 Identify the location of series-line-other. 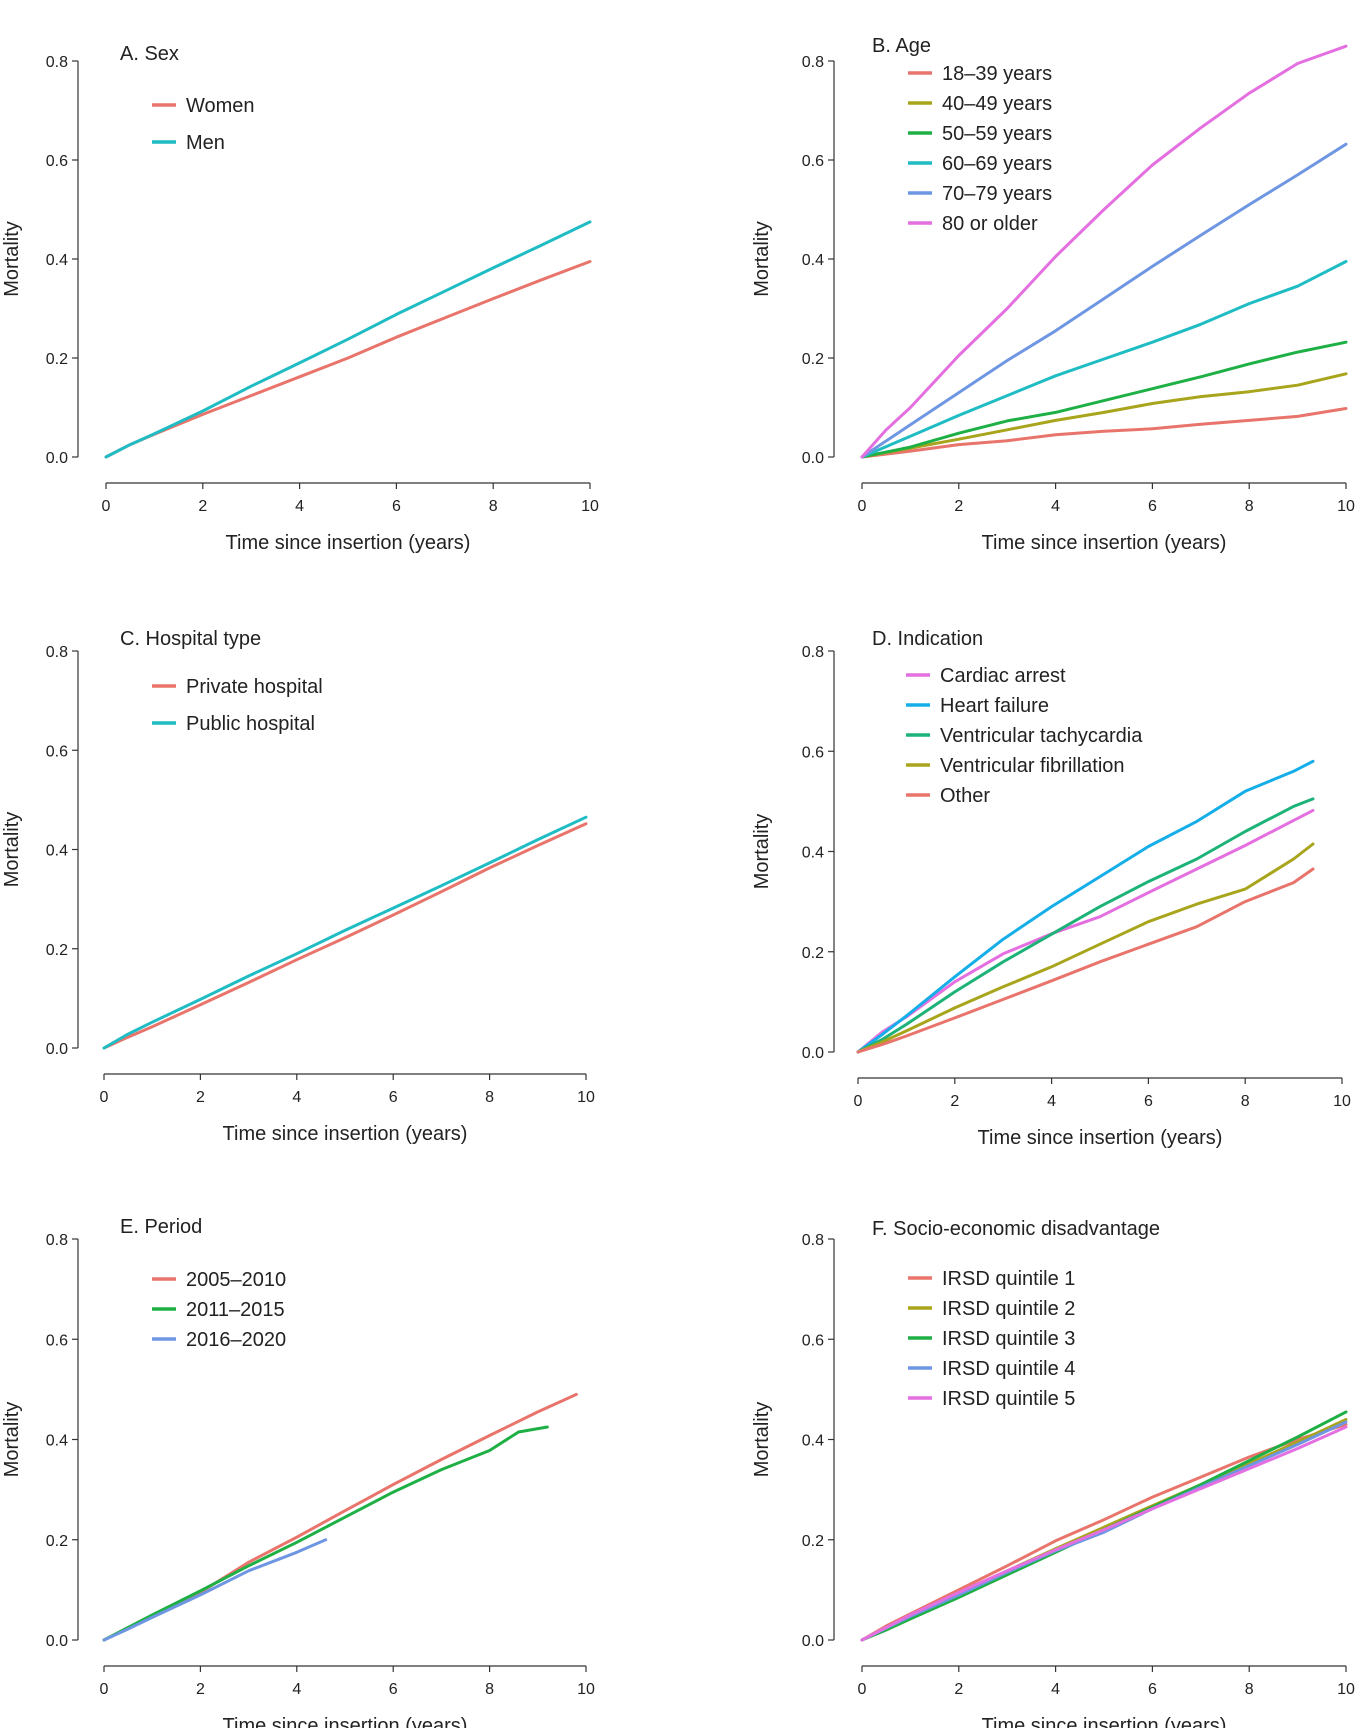
(1085, 960).